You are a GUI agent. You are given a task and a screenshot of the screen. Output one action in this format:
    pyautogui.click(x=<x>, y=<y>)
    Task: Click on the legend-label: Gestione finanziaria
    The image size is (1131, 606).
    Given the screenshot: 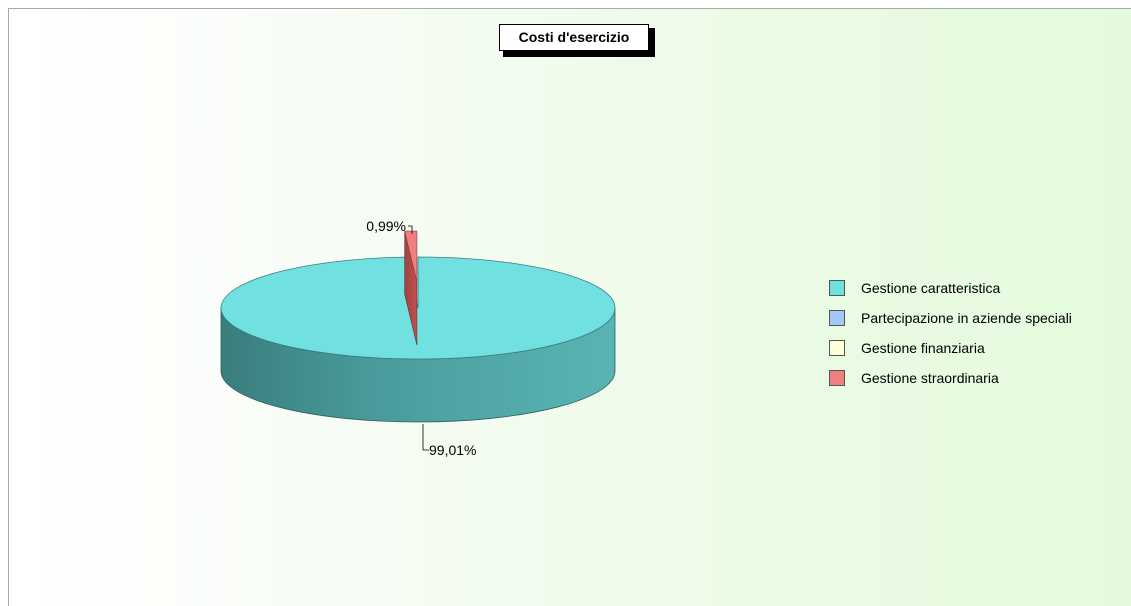 What is the action you would take?
    pyautogui.click(x=923, y=348)
    